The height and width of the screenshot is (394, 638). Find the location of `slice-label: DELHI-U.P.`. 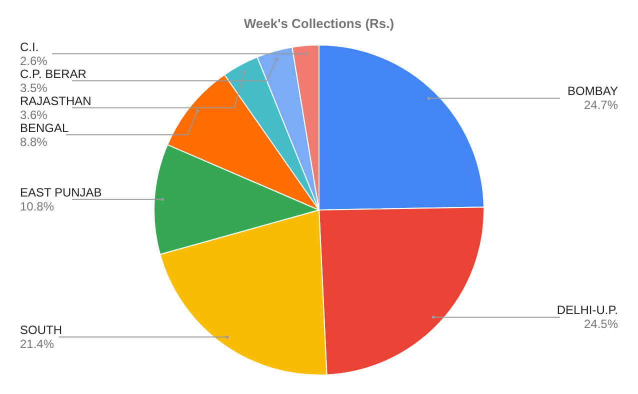

slice-label: DELHI-U.P. is located at coordinates (587, 310).